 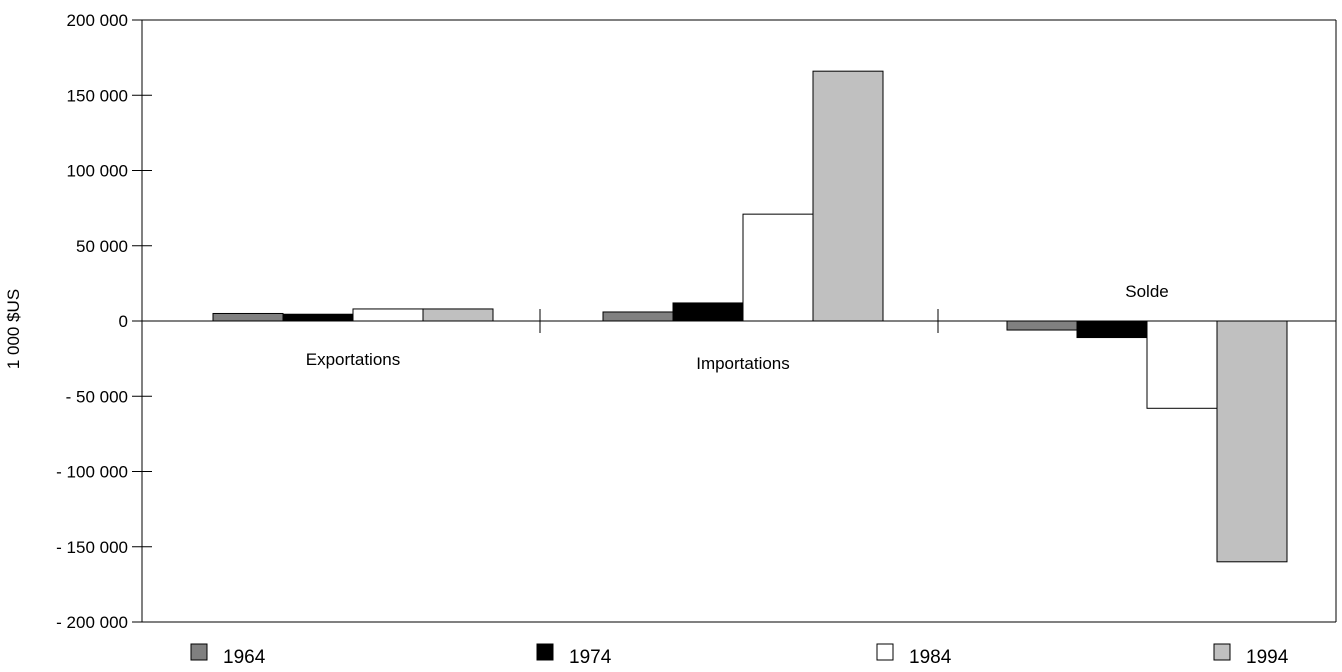 What do you see at coordinates (1222, 652) in the screenshot?
I see `legend-swatch-1994` at bounding box center [1222, 652].